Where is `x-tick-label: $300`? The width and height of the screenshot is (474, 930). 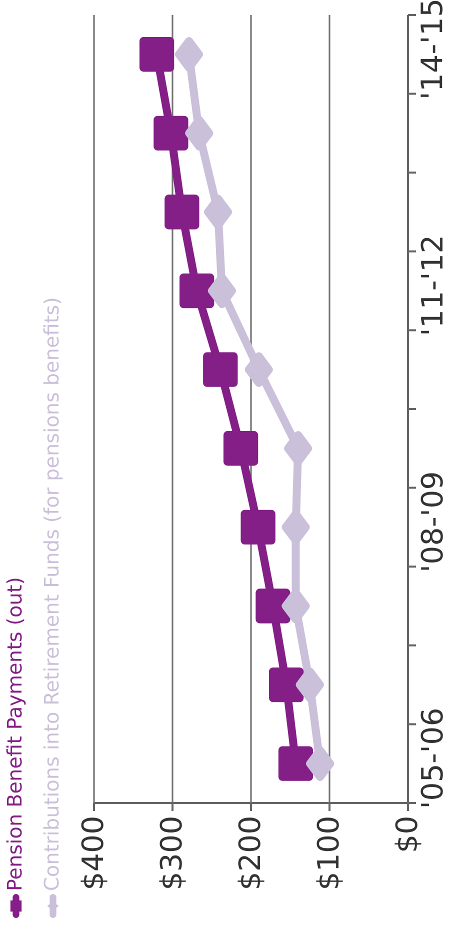 x-tick-label: $300 is located at coordinates (172, 853).